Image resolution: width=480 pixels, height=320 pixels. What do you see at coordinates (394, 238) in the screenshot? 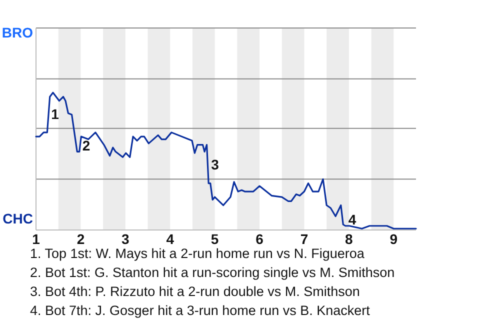
I see `x-tick-label: 9` at bounding box center [394, 238].